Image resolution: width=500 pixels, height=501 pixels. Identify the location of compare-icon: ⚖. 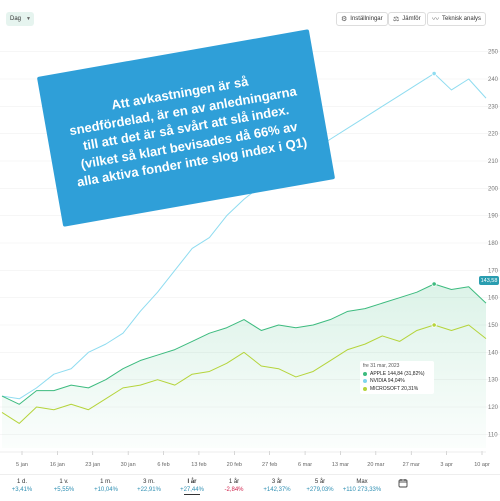
(396, 19).